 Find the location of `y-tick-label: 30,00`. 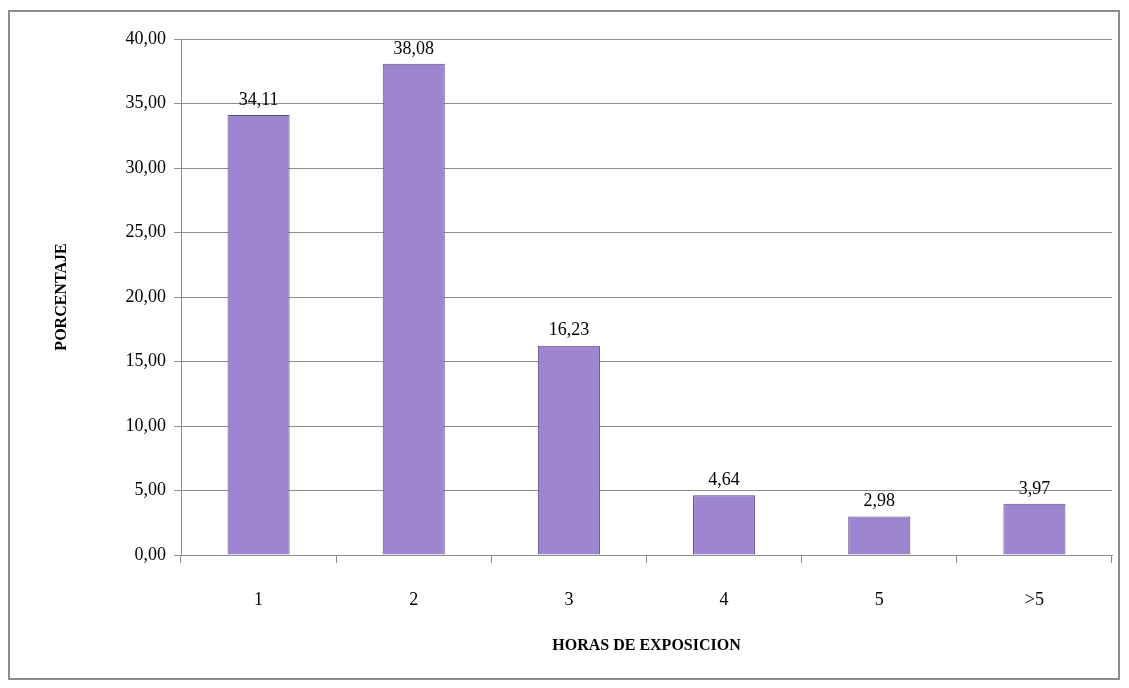

y-tick-label: 30,00 is located at coordinates (145, 166).